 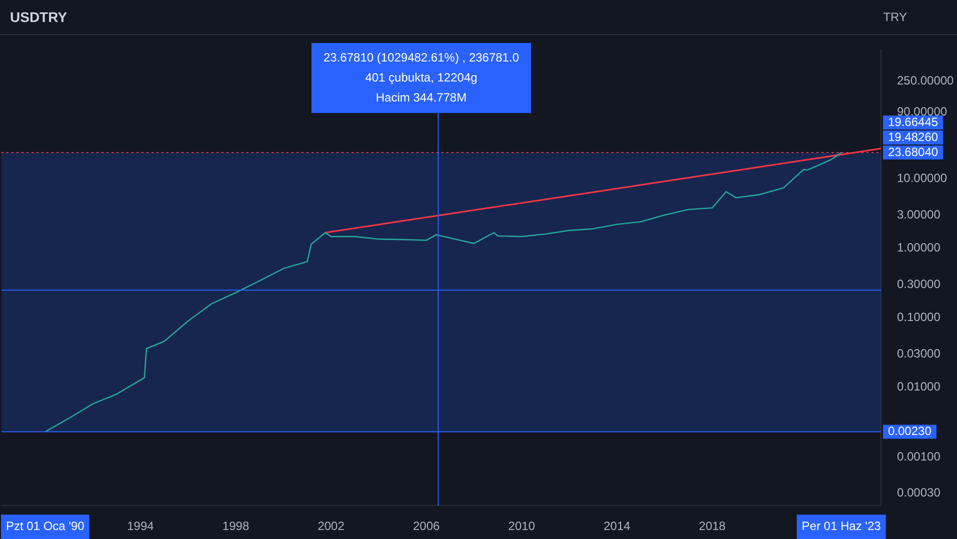 What do you see at coordinates (842, 526) in the screenshot?
I see `x-tick-label: Per 01 Haz '23` at bounding box center [842, 526].